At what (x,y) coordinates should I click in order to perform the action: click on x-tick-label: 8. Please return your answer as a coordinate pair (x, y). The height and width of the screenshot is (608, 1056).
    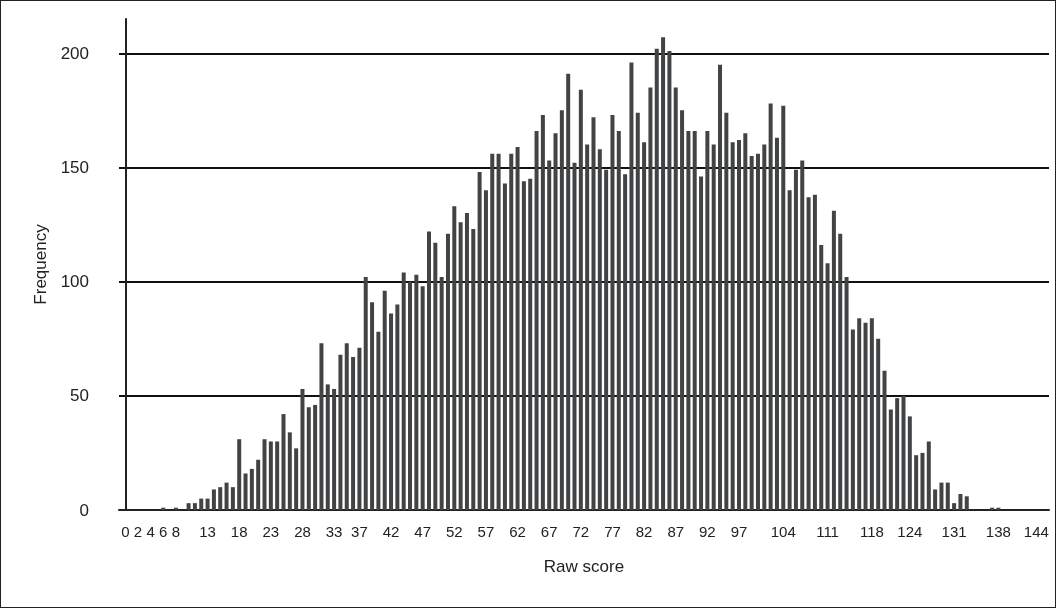
    Looking at the image, I should click on (176, 531).